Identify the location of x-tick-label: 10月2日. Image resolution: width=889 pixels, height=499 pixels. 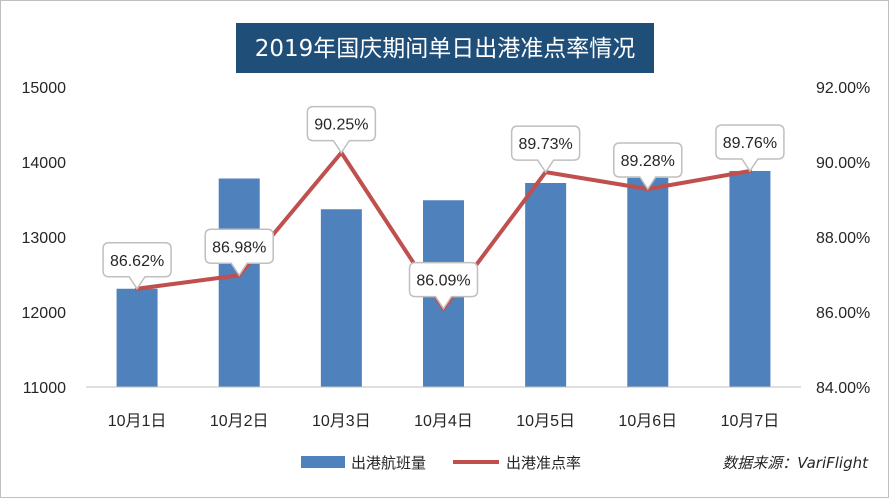
(239, 421).